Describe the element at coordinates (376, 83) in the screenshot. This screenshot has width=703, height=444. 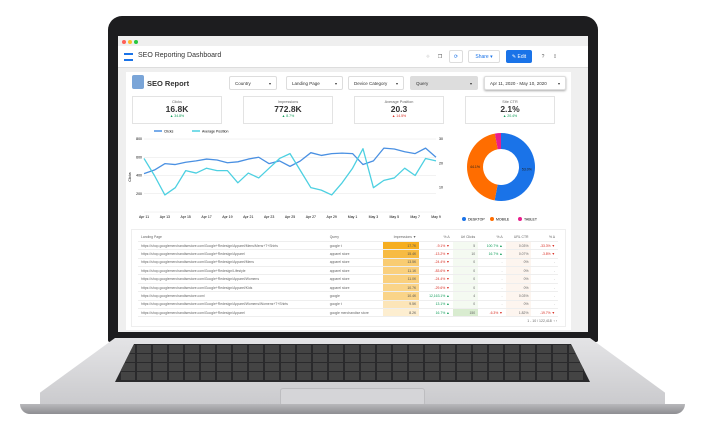
I see `device-category-filter: Device Category ▾` at that location.